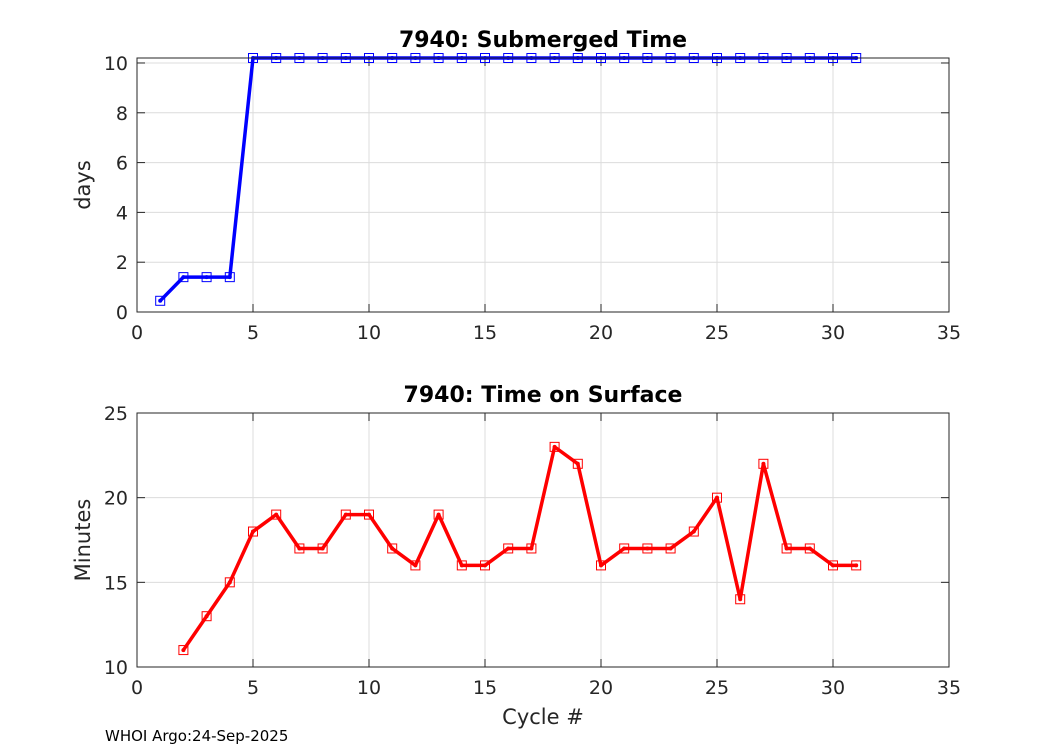  Describe the element at coordinates (116, 499) in the screenshot. I see `y-tick-label: 20` at that location.